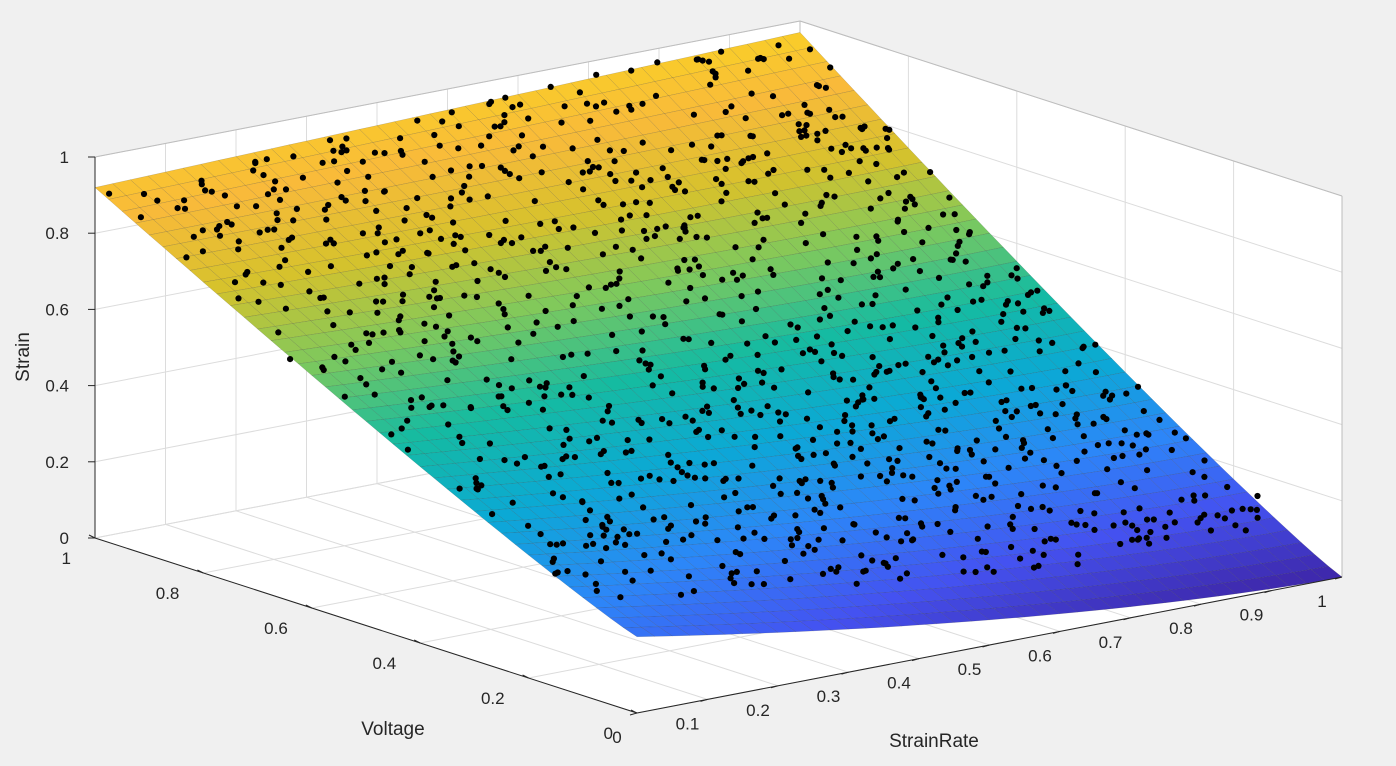  Describe the element at coordinates (970, 669) in the screenshot. I see `x-tick-label: 0.5` at that location.